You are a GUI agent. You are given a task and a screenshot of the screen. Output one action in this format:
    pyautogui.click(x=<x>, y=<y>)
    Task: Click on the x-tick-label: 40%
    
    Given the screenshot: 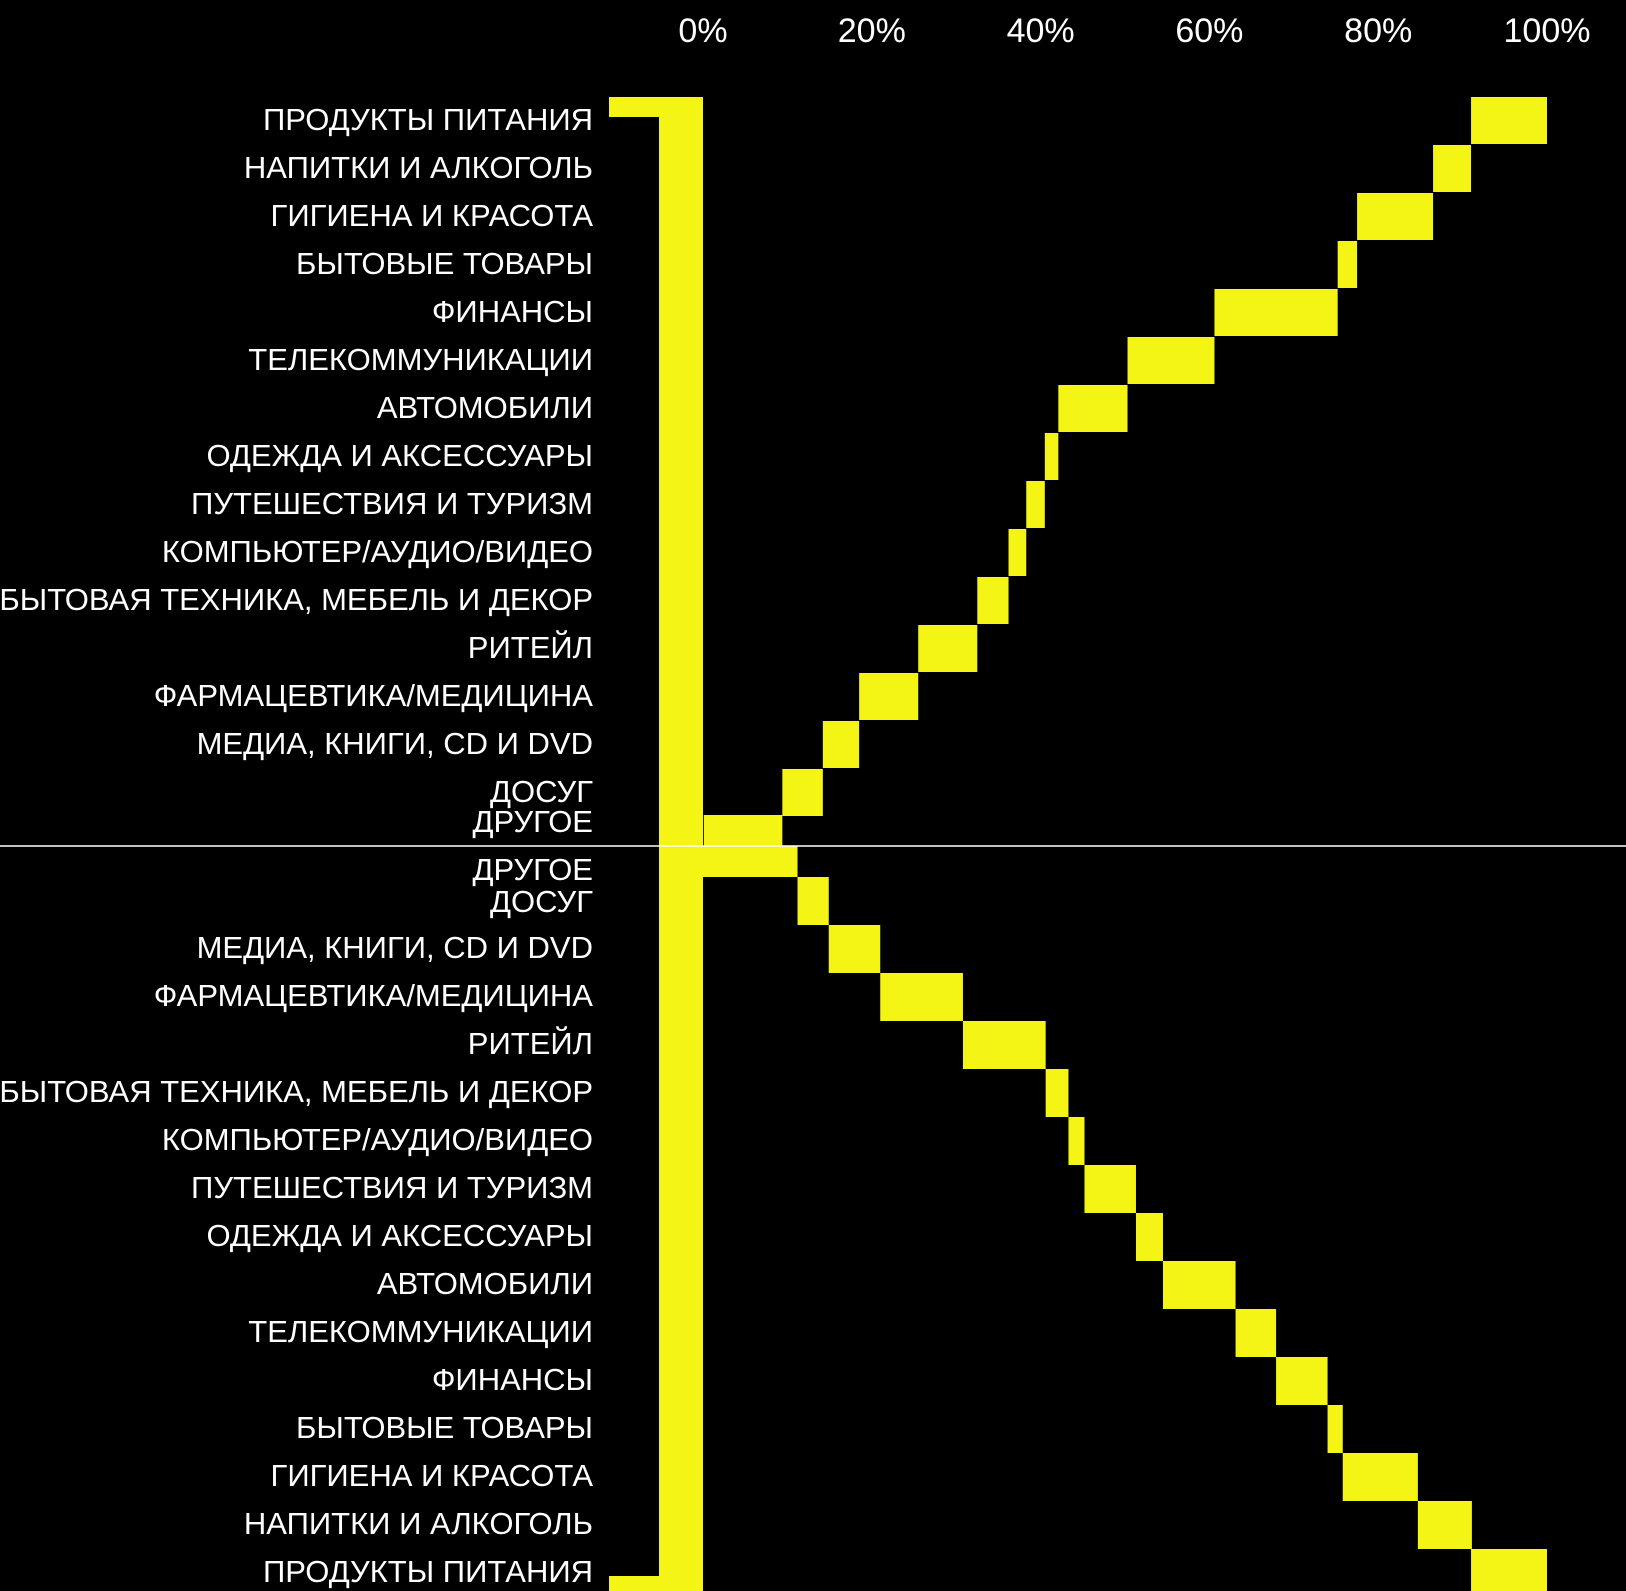 What is the action you would take?
    pyautogui.click(x=1041, y=31)
    